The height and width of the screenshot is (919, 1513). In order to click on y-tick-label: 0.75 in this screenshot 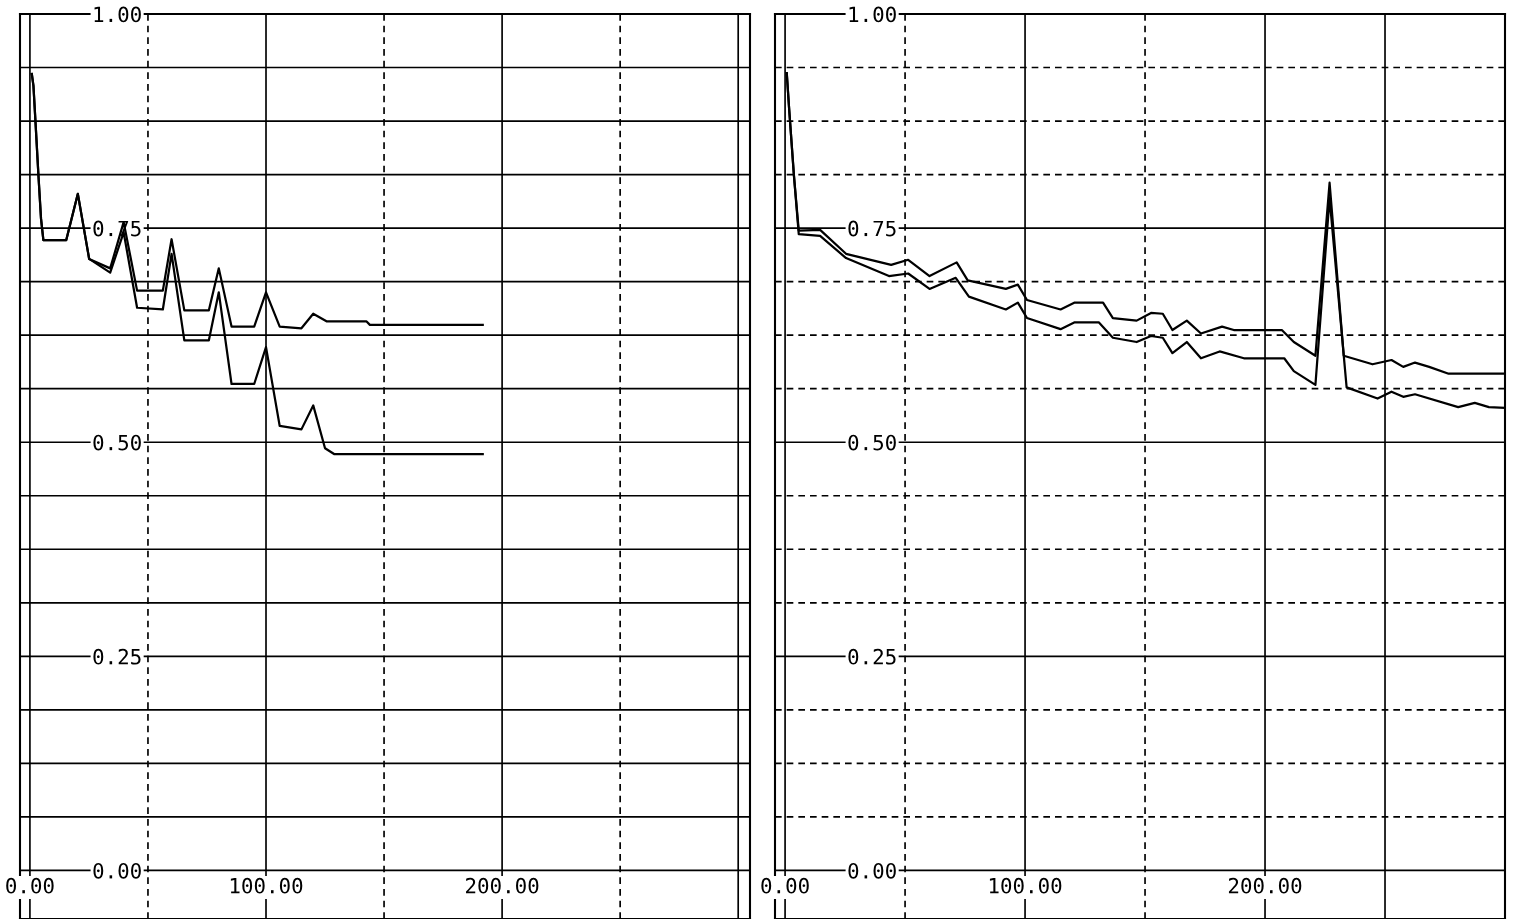, I will do `click(872, 228)`.